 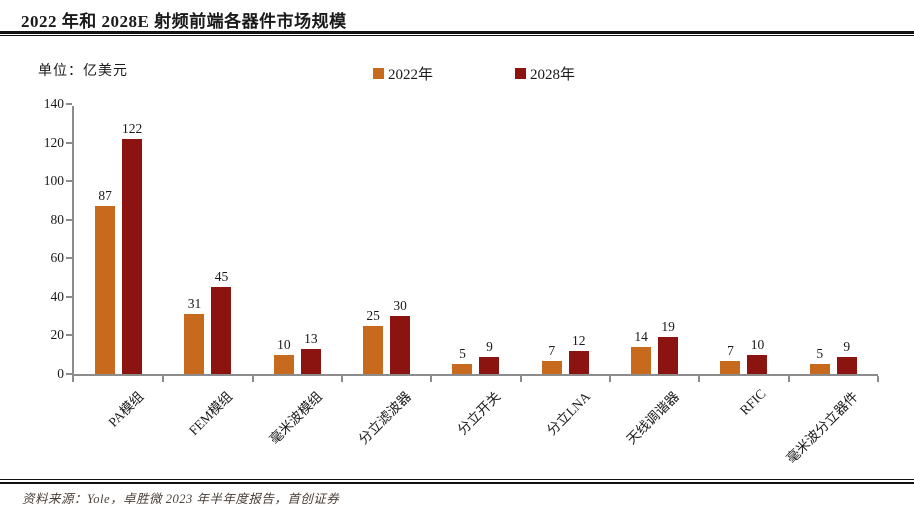 I want to click on y-axis-tick-label: 0, so click(x=60, y=373).